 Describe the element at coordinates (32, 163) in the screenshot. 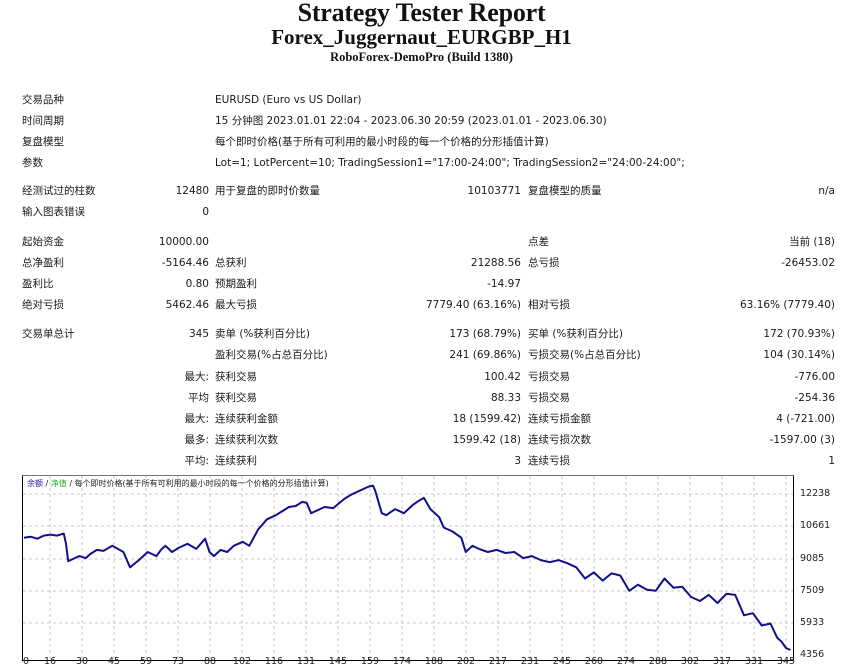

I see `parameters-label: 参数` at that location.